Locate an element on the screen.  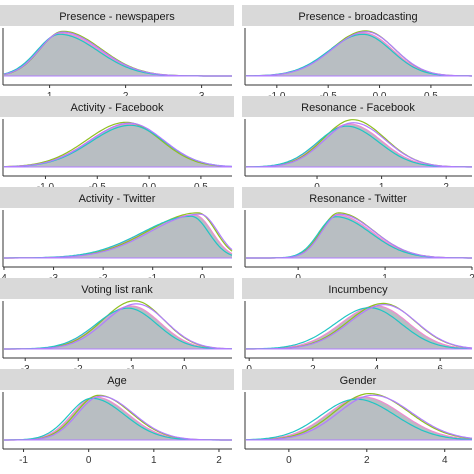
facet-title: Activity - Twitter is located at coordinates (117, 199).